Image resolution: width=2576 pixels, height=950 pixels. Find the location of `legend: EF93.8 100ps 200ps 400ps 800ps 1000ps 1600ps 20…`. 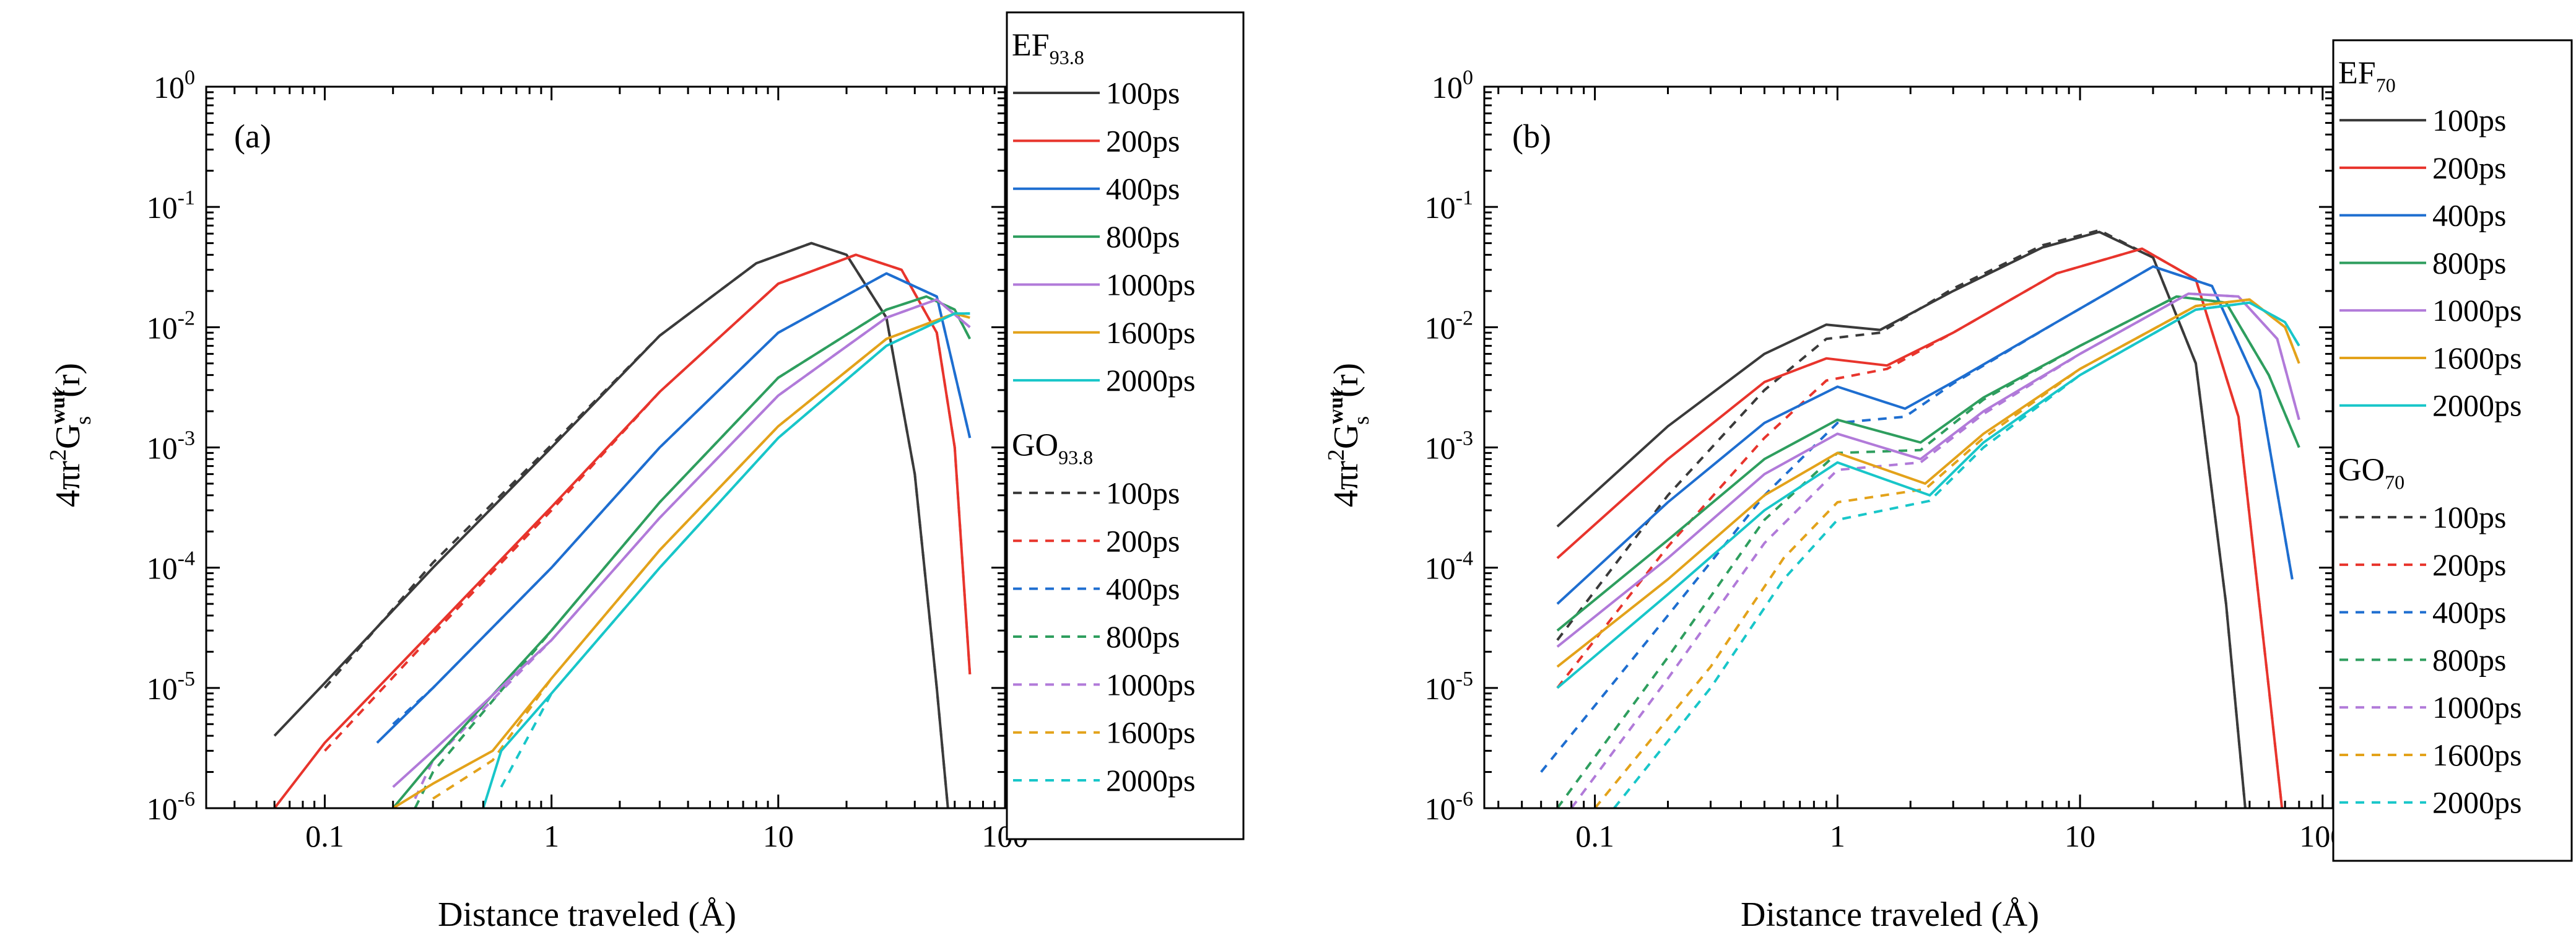

legend: EF93.8 100ps 200ps 400ps 800ps 1000ps 1600ps 20… is located at coordinates (1125, 425).